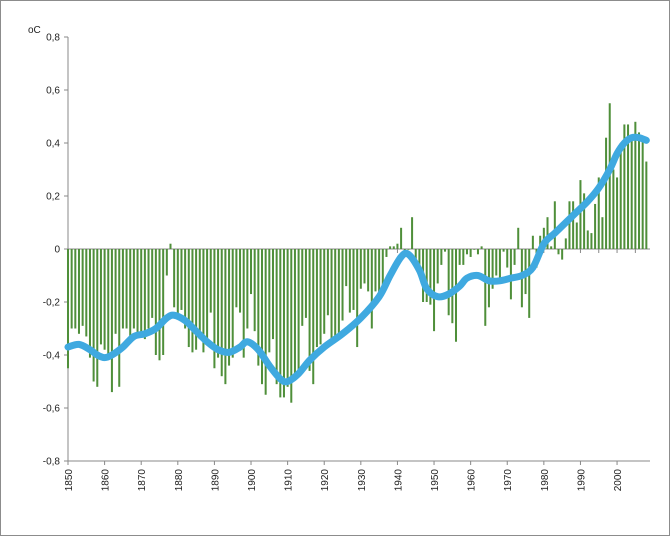 This screenshot has height=536, width=670. I want to click on x-tick-label: 1970, so click(508, 480).